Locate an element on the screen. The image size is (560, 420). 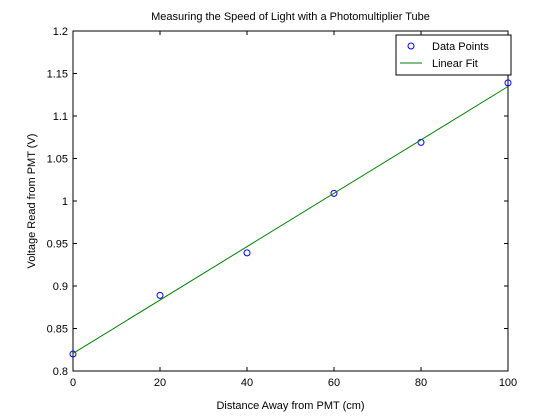
legend-label-data-points: Data Points is located at coordinates (460, 47).